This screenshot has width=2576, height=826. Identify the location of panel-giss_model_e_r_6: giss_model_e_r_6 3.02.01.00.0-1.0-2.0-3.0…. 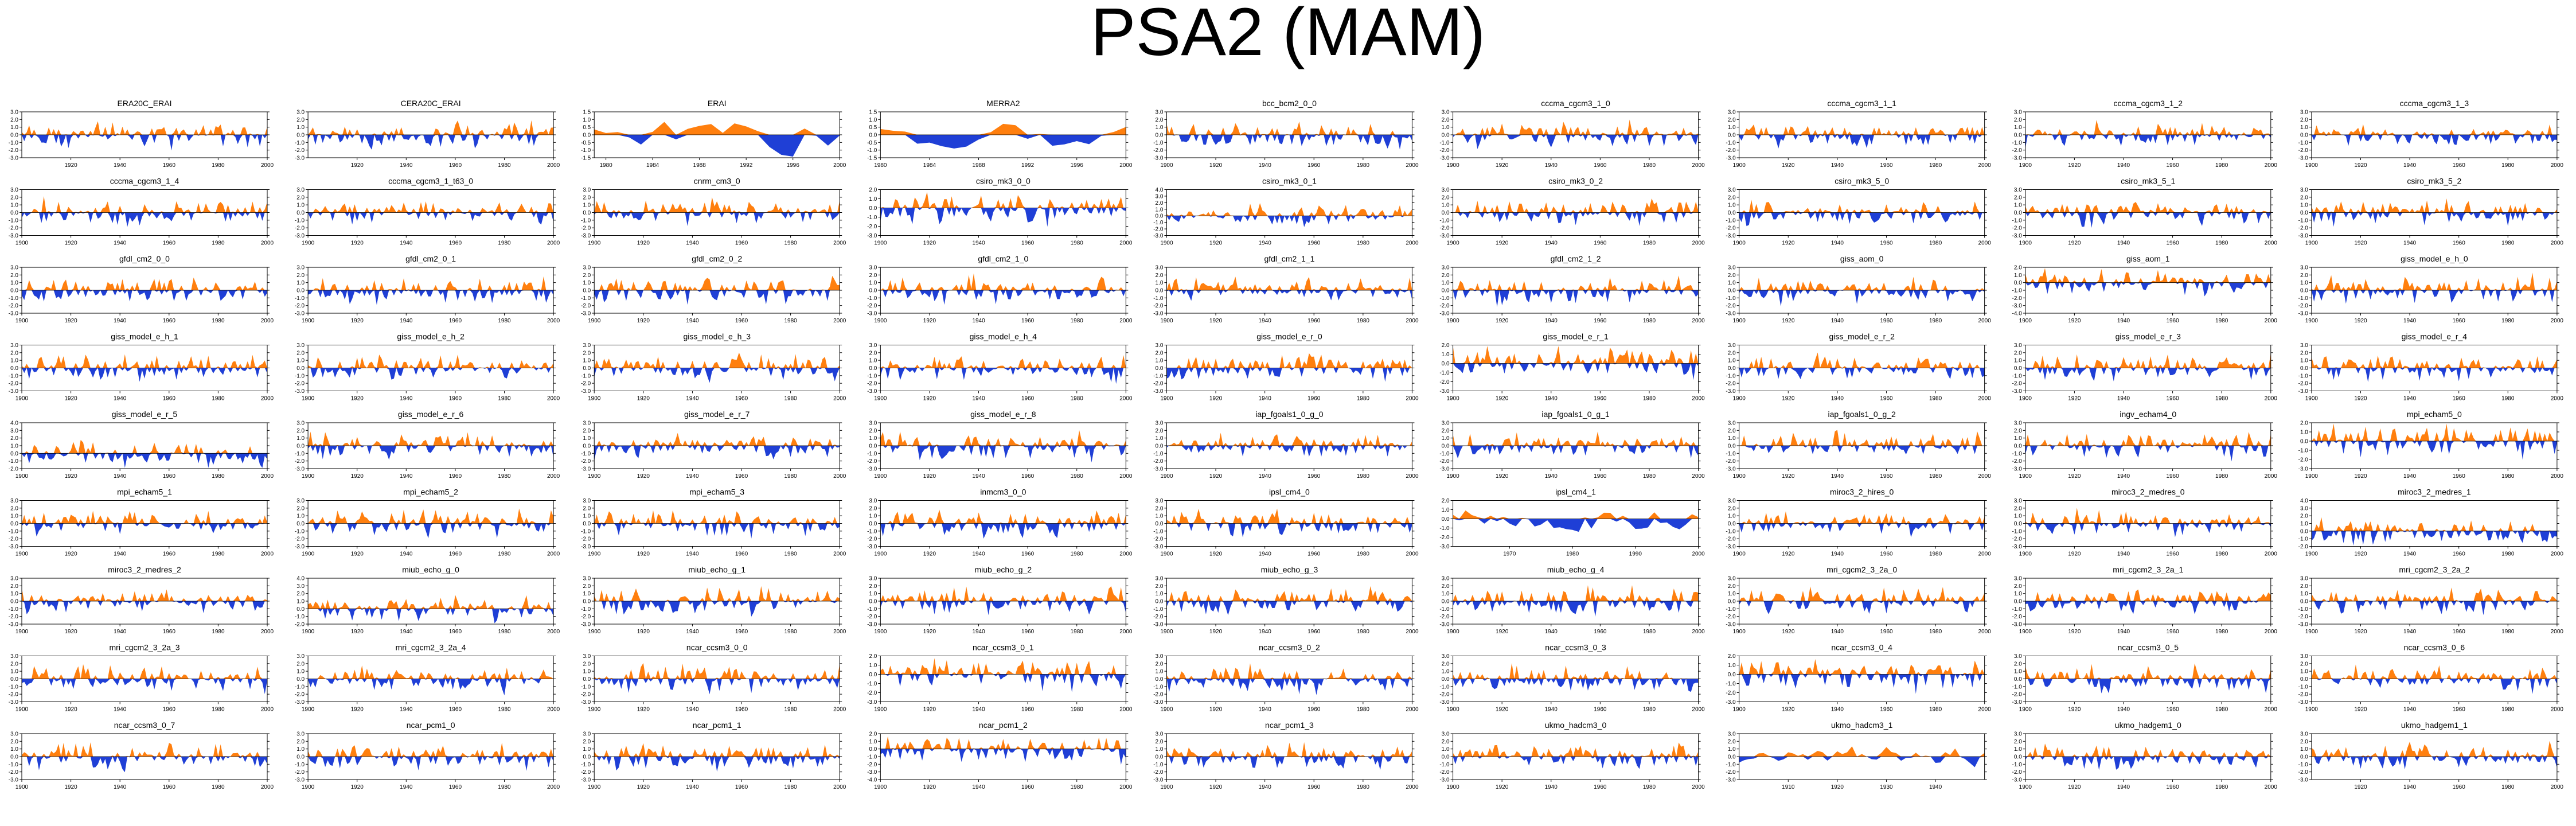
(427, 445).